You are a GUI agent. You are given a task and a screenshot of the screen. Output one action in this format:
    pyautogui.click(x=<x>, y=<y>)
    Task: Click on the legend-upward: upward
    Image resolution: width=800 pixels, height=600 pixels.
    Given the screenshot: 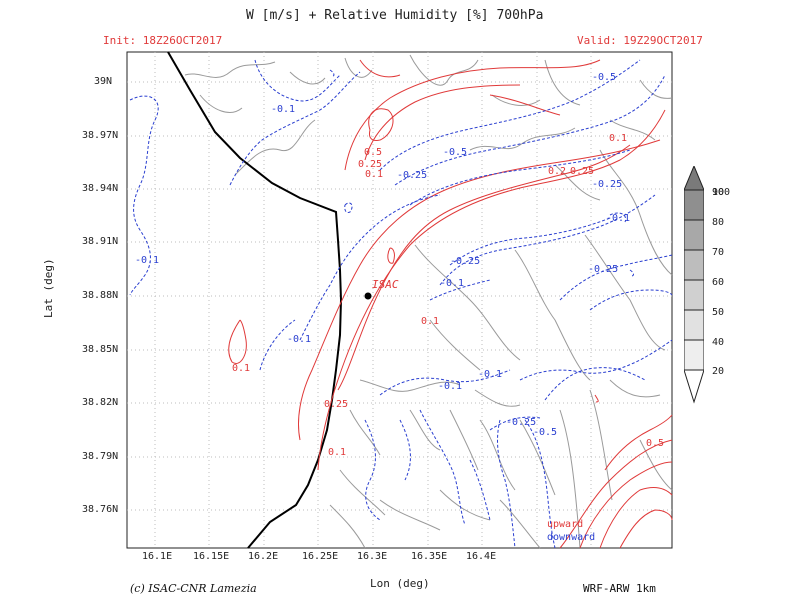 What is the action you would take?
    pyautogui.click(x=565, y=524)
    